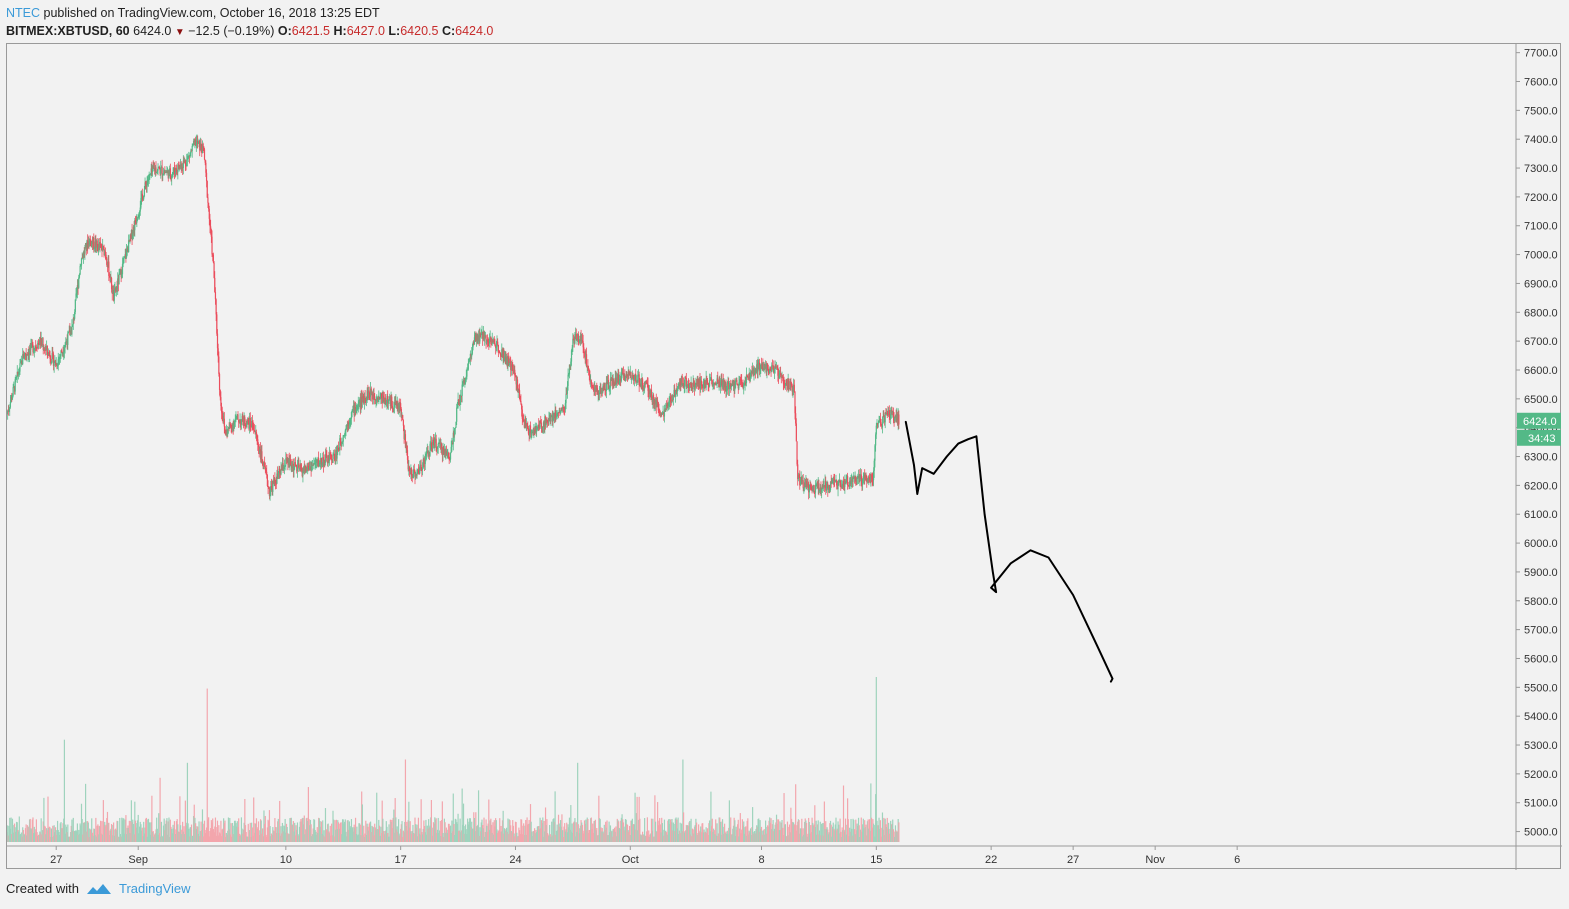  I want to click on freehand-drawing, so click(1009, 551).